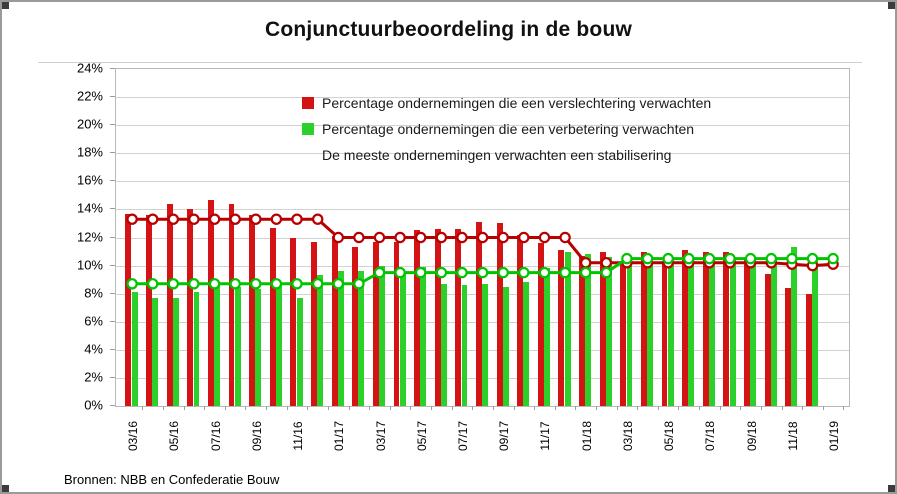 The width and height of the screenshot is (897, 494). What do you see at coordinates (89, 180) in the screenshot?
I see `y-axis-label: 16%` at bounding box center [89, 180].